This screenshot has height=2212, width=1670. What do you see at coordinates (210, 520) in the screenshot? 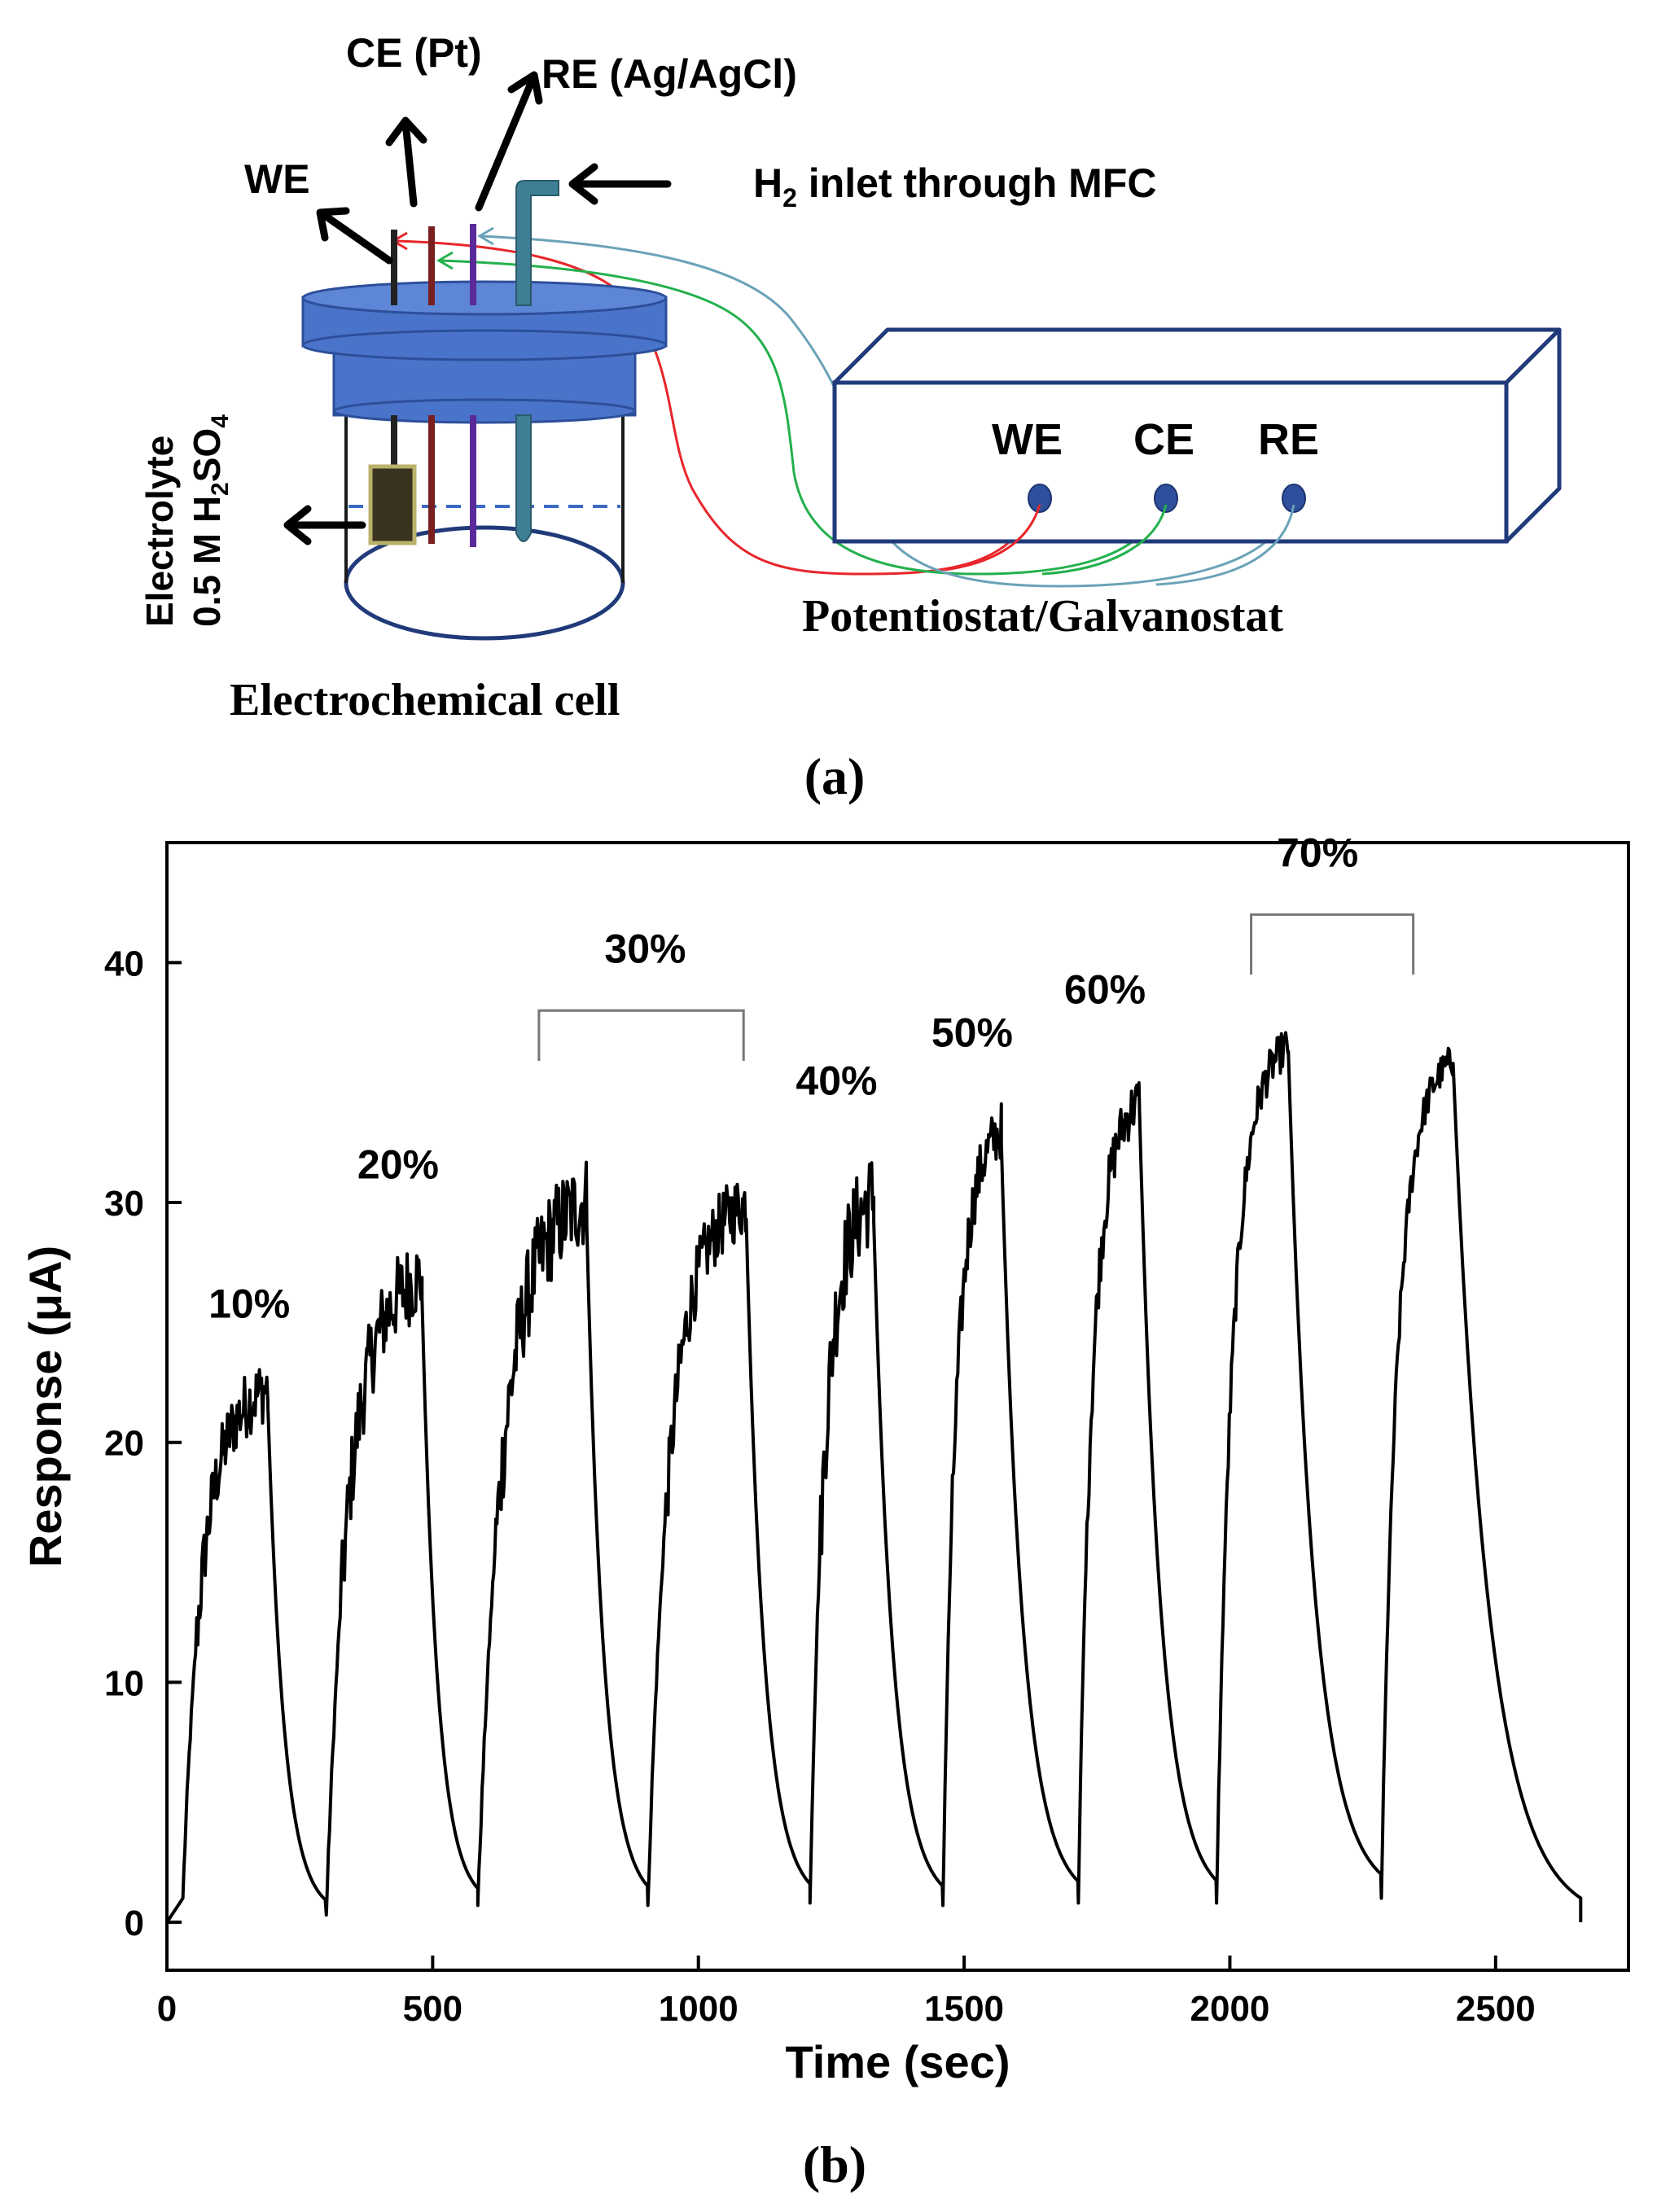
I see `electrolyte-line2: 0.5 M H2SO4` at bounding box center [210, 520].